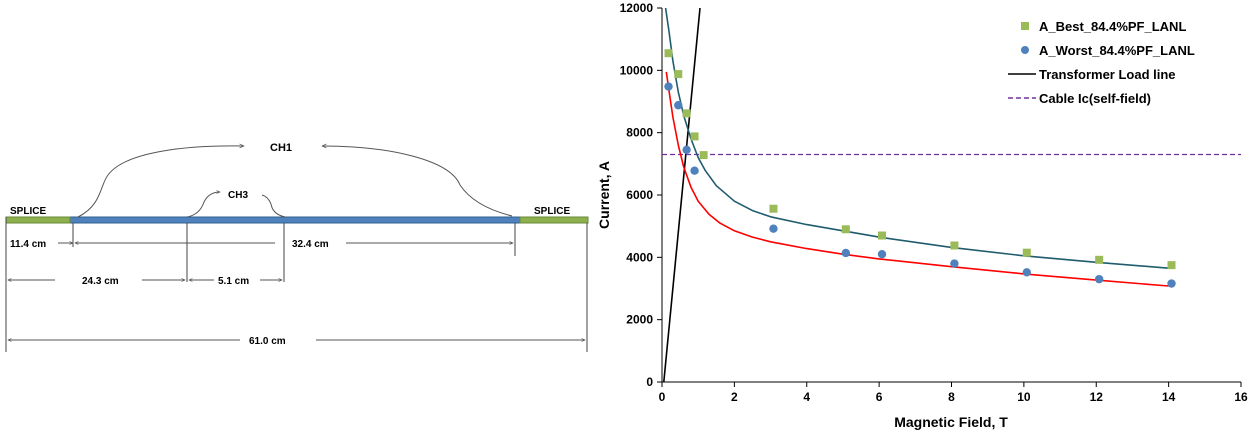  What do you see at coordinates (879, 397) in the screenshot?
I see `x-tick-label: 6` at bounding box center [879, 397].